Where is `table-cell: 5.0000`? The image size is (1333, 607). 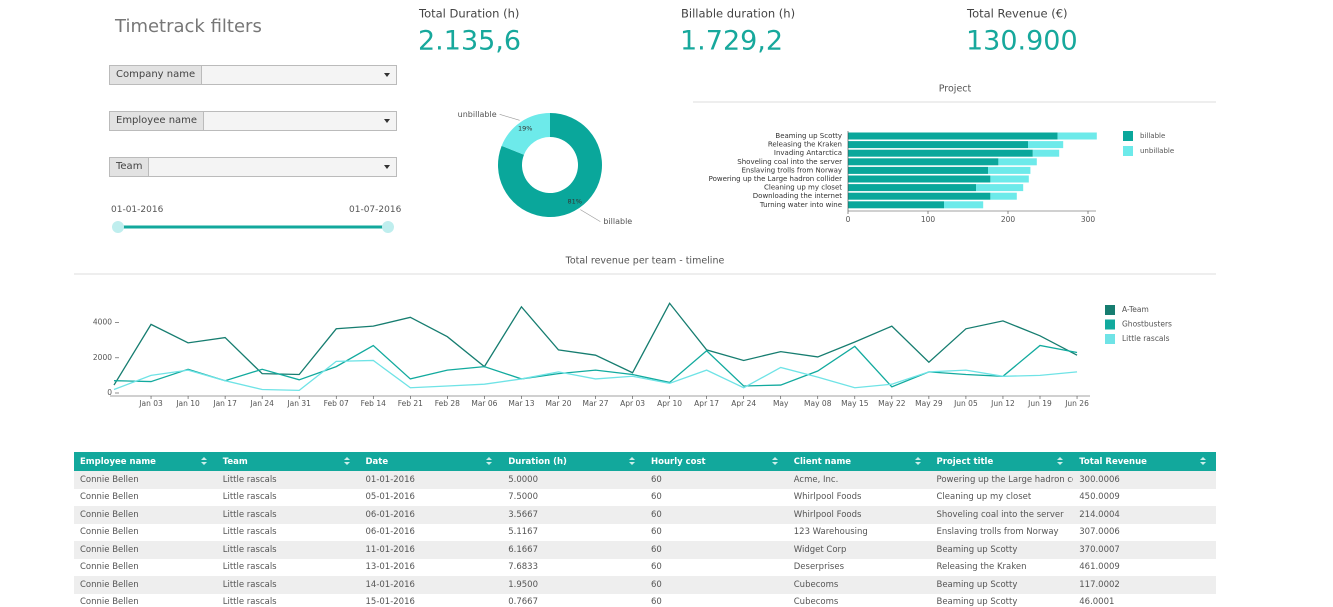 table-cell: 5.0000 is located at coordinates (573, 480).